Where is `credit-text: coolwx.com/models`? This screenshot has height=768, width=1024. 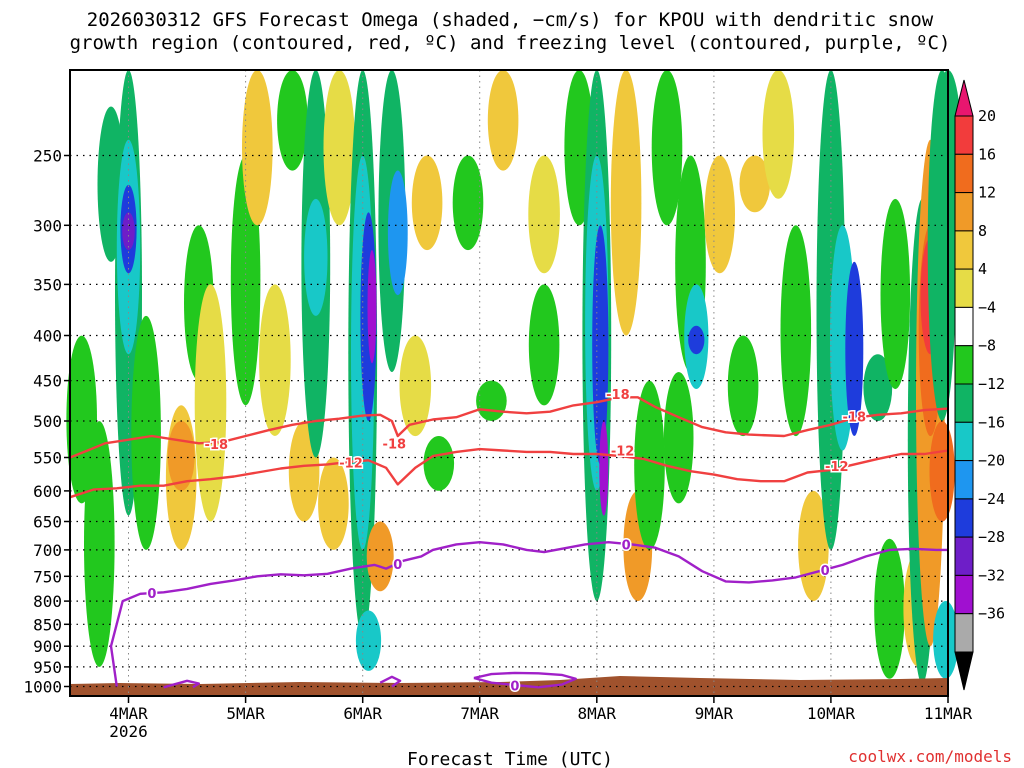 credit-text: coolwx.com/models is located at coordinates (930, 756).